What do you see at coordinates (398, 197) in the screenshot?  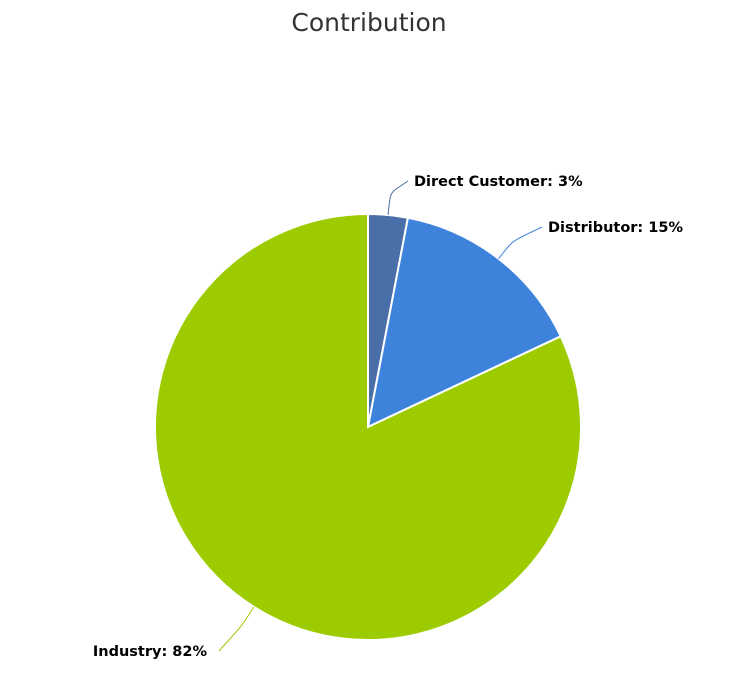 I see `label-connector-direct-customer` at bounding box center [398, 197].